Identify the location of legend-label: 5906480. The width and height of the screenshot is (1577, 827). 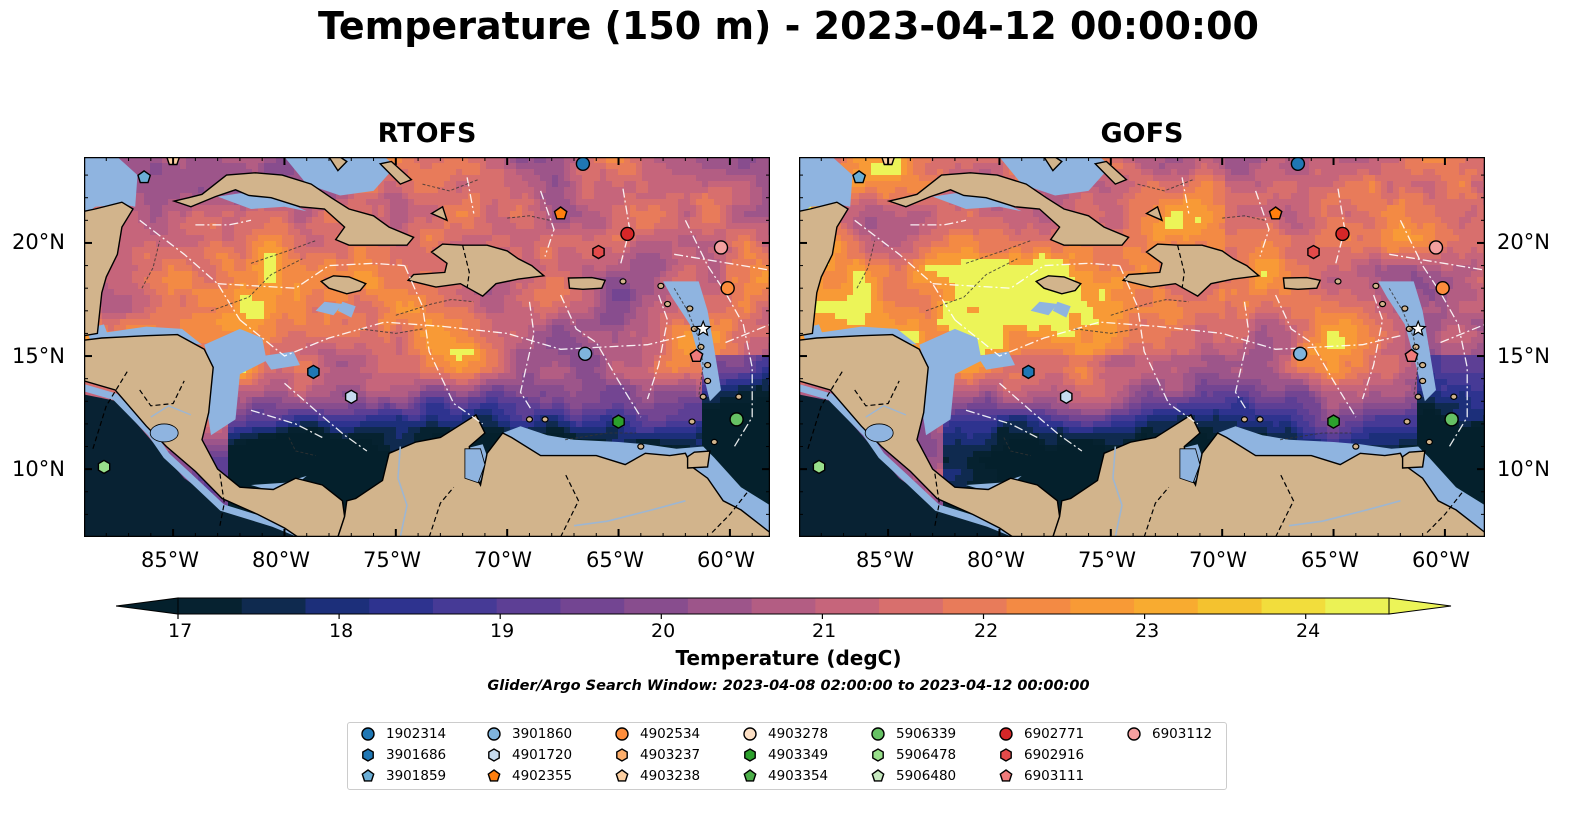
(926, 776).